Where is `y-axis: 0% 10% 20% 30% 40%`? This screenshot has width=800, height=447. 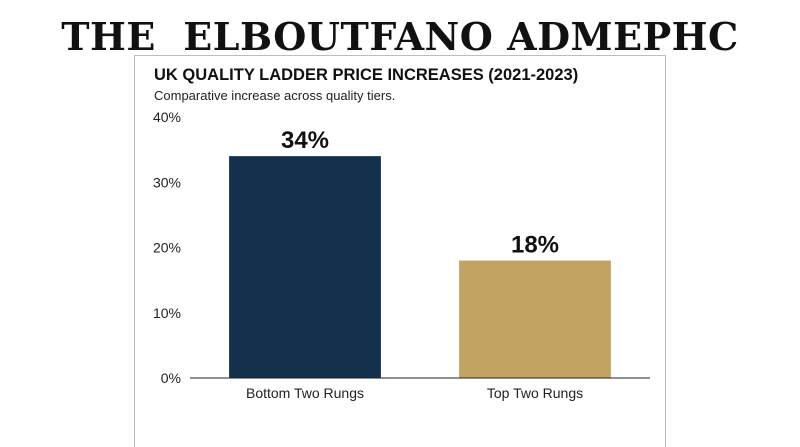
y-axis: 0% 10% 20% 30% 40% is located at coordinates (167, 247).